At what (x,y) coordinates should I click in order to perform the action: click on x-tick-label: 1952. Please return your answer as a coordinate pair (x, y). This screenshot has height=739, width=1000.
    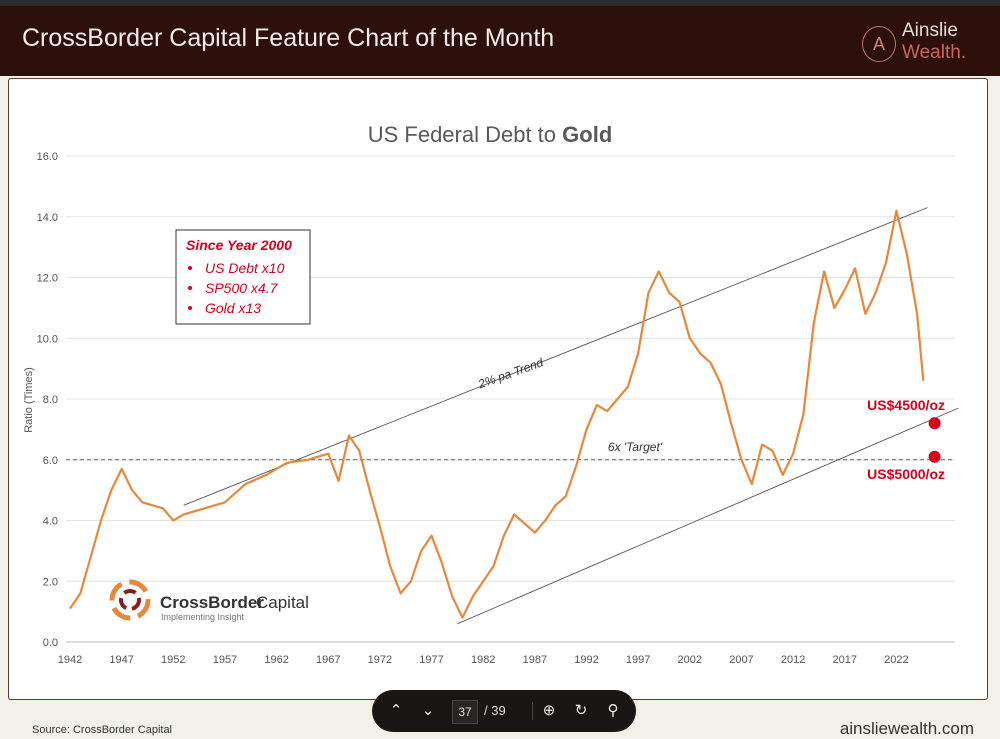
    Looking at the image, I should click on (173, 660).